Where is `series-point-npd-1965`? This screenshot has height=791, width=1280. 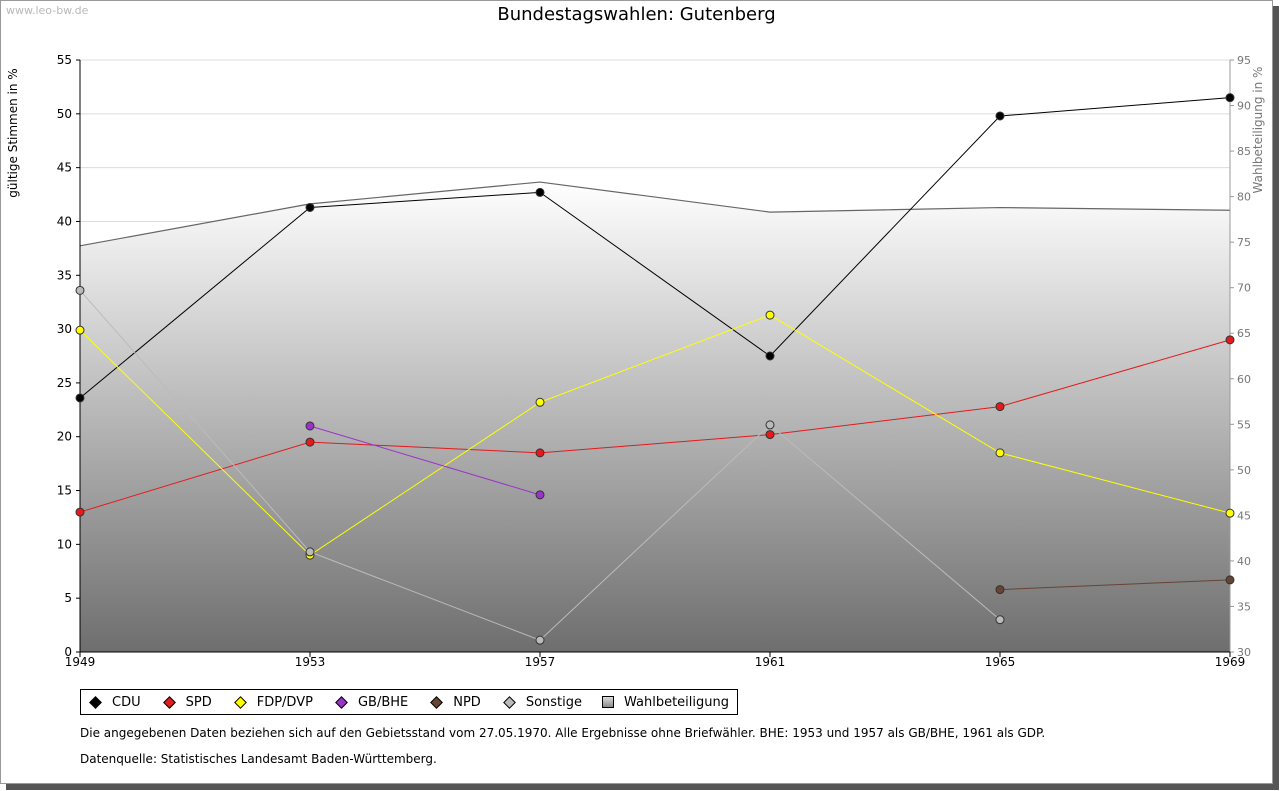
series-point-npd-1965 is located at coordinates (1000, 590).